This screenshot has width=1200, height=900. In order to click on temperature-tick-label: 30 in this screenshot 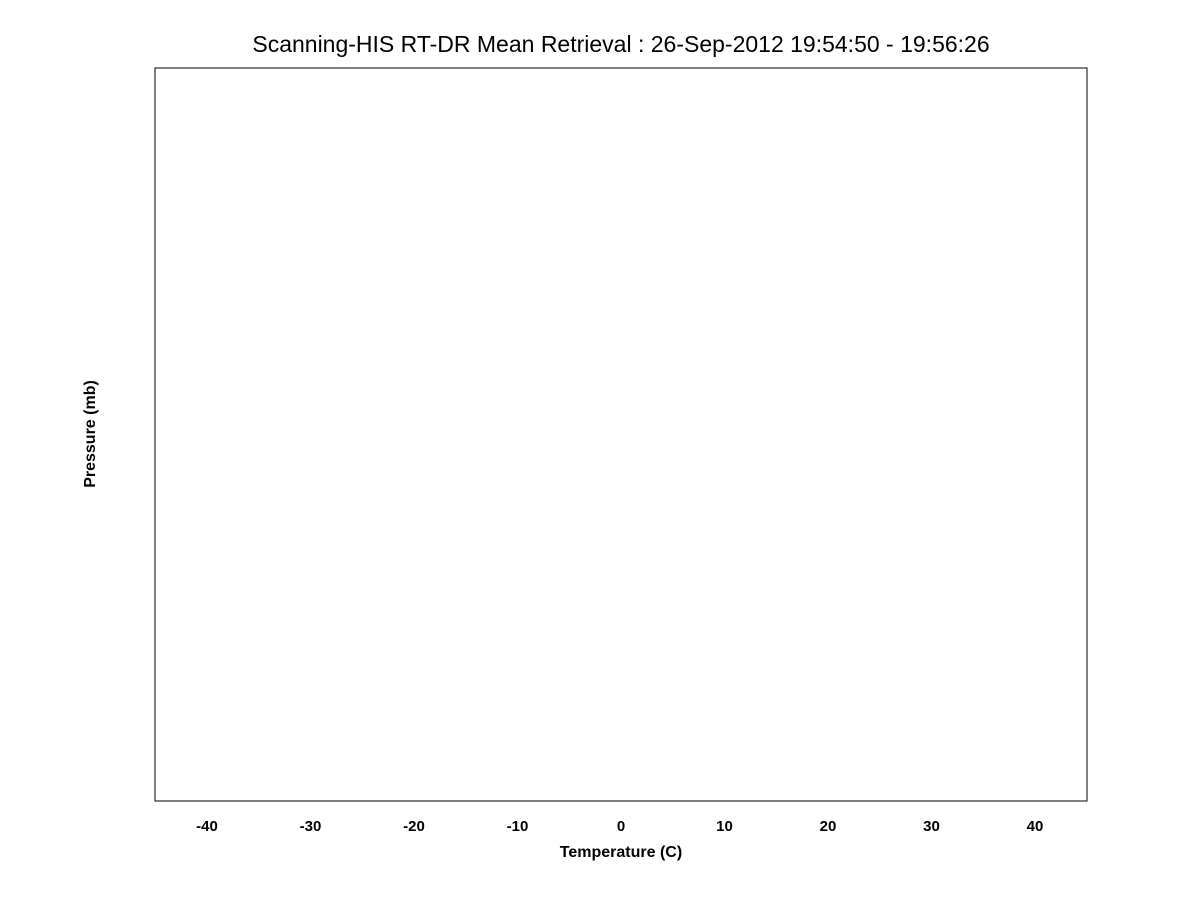, I will do `click(931, 826)`.